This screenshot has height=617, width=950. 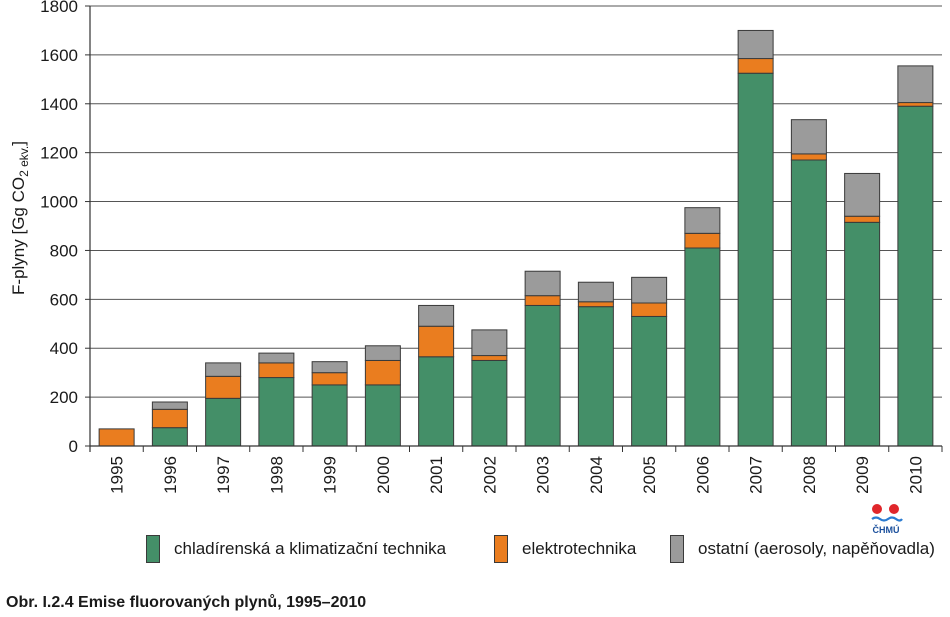 What do you see at coordinates (310, 548) in the screenshot?
I see `legend-label-cooling: chladírenská a klimatizační technika` at bounding box center [310, 548].